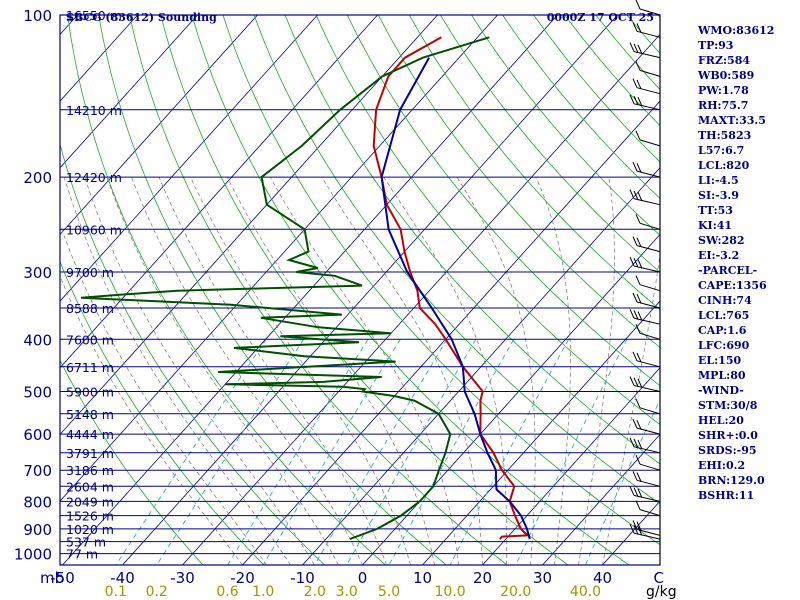 This screenshot has width=800, height=600. What do you see at coordinates (90, 367) in the screenshot?
I see `height-label: 6711 m` at bounding box center [90, 367].